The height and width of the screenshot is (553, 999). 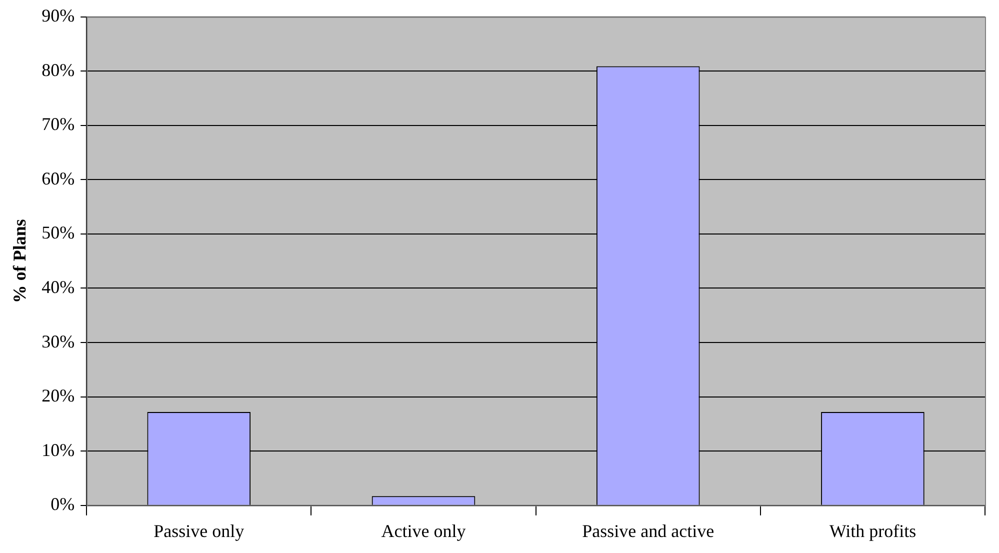 I want to click on y-tick-label: 90%, so click(x=58, y=16).